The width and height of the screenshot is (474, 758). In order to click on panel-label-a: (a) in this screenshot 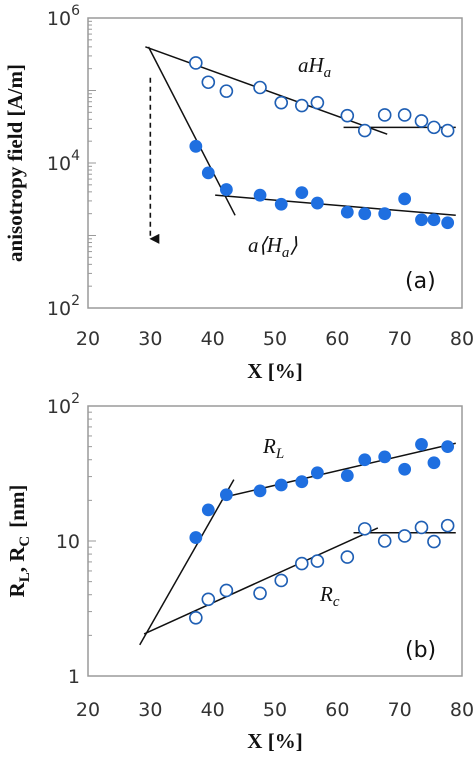, I will do `click(420, 281)`.